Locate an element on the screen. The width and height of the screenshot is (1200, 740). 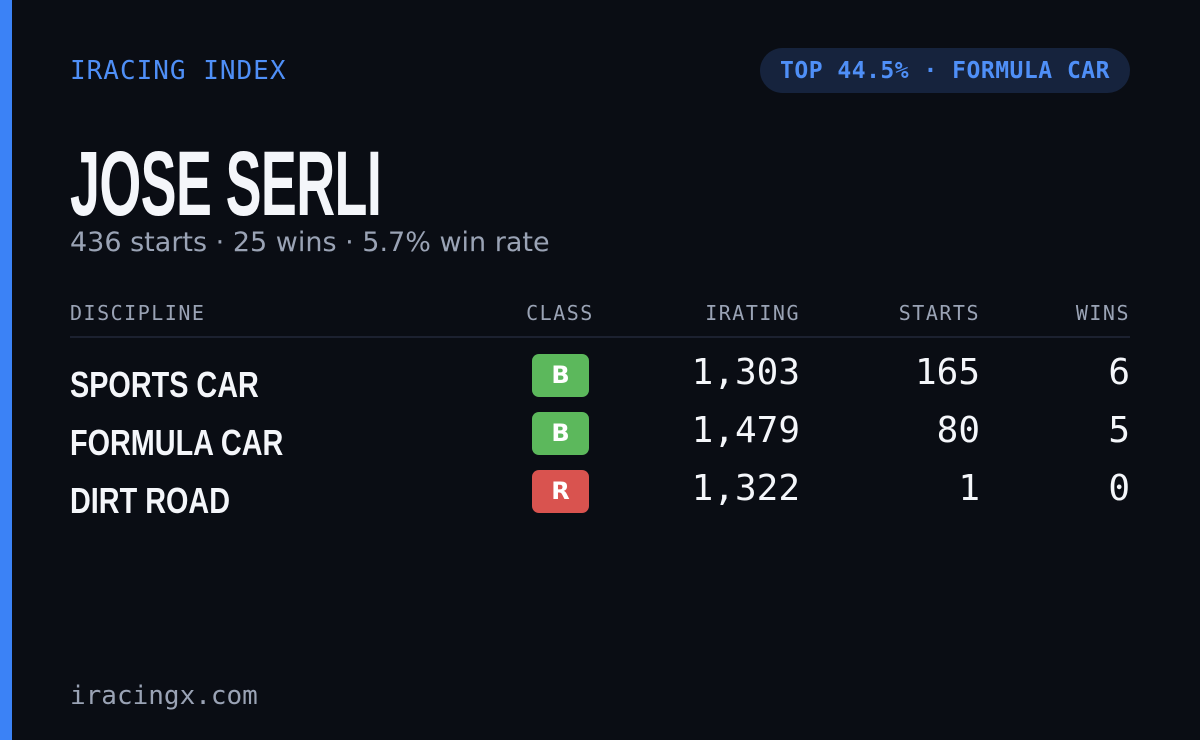
brand: IRACING INDEX is located at coordinates (178, 71).